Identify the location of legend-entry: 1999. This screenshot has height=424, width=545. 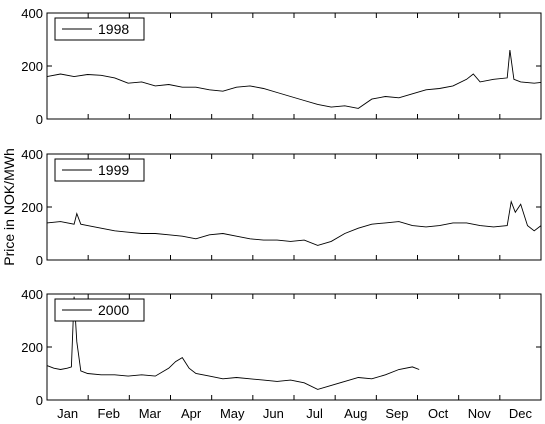
(113, 170).